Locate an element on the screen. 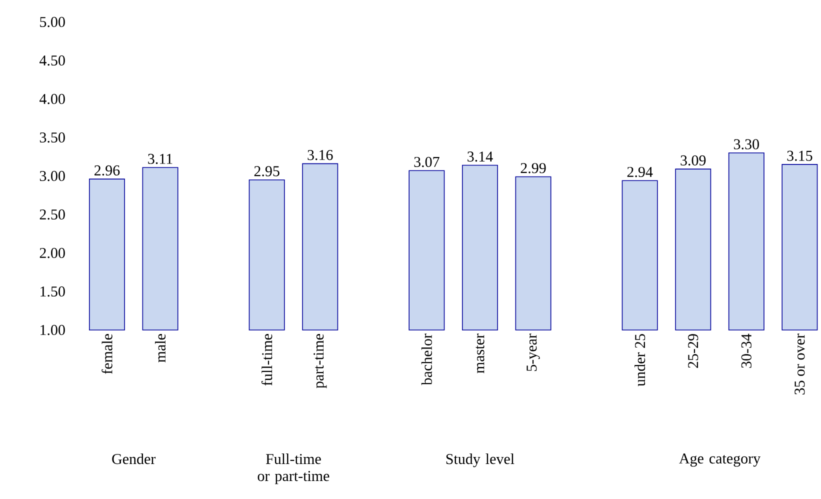  data-label: 2.95 is located at coordinates (267, 171).